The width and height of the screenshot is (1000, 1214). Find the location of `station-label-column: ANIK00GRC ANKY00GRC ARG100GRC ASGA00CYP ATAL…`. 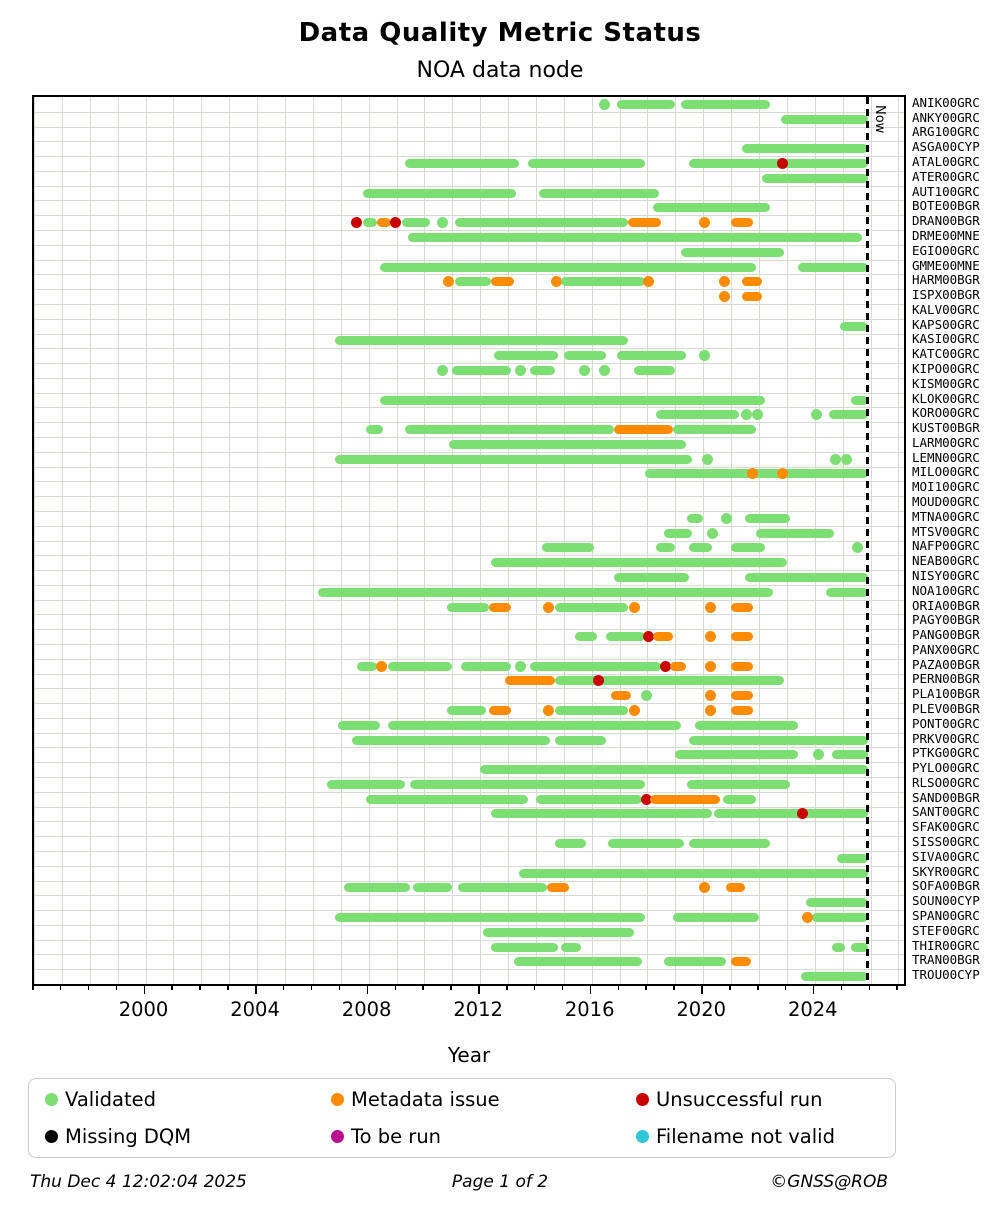

station-label-column: ANIK00GRC ANKY00GRC ARG100GRC ASGA00CYP ATAL… is located at coordinates (956, 540).